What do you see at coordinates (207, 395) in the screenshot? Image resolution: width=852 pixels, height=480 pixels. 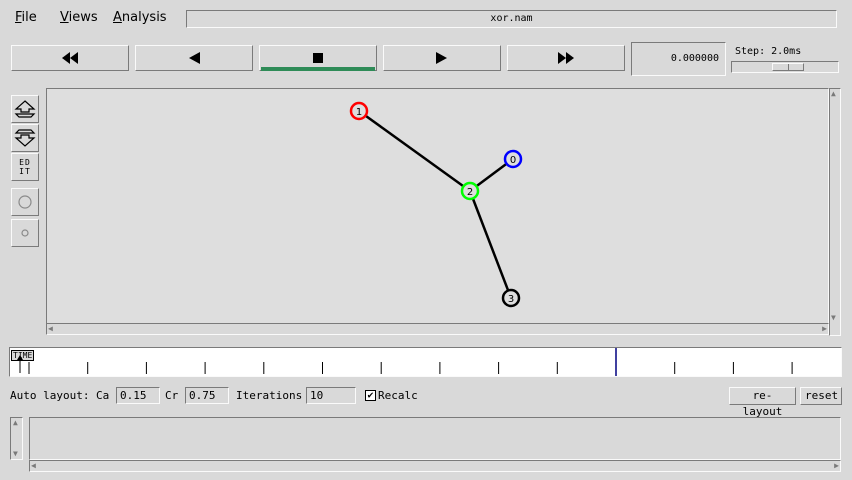 I see `cr-input: 0.75` at bounding box center [207, 395].